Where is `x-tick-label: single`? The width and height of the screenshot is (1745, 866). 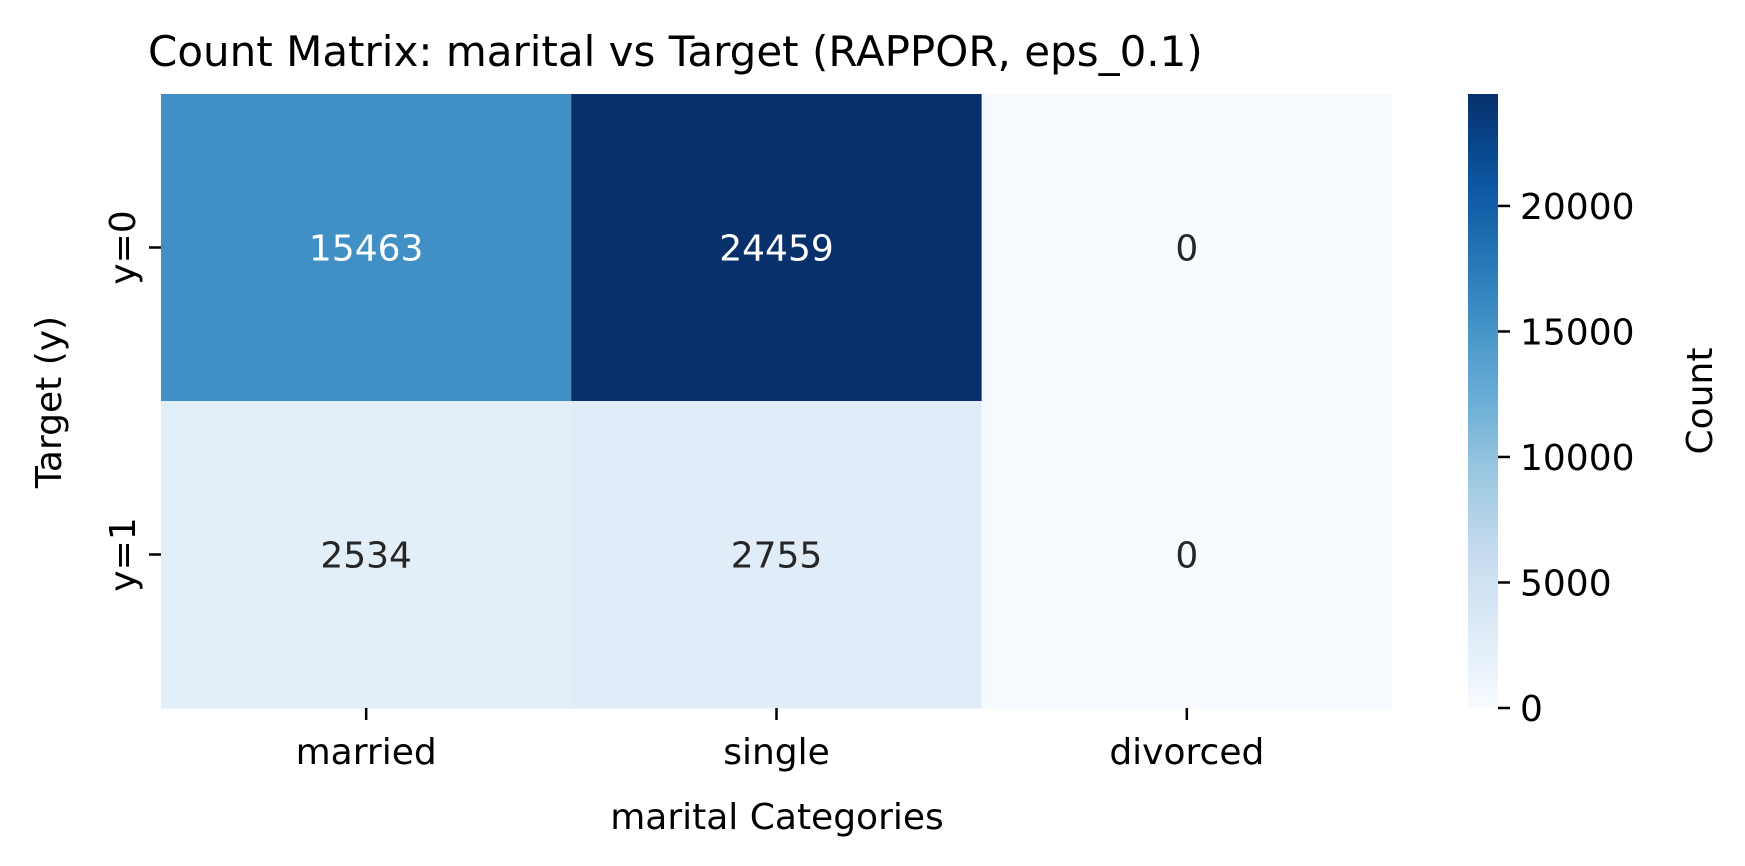
x-tick-label: single is located at coordinates (776, 752).